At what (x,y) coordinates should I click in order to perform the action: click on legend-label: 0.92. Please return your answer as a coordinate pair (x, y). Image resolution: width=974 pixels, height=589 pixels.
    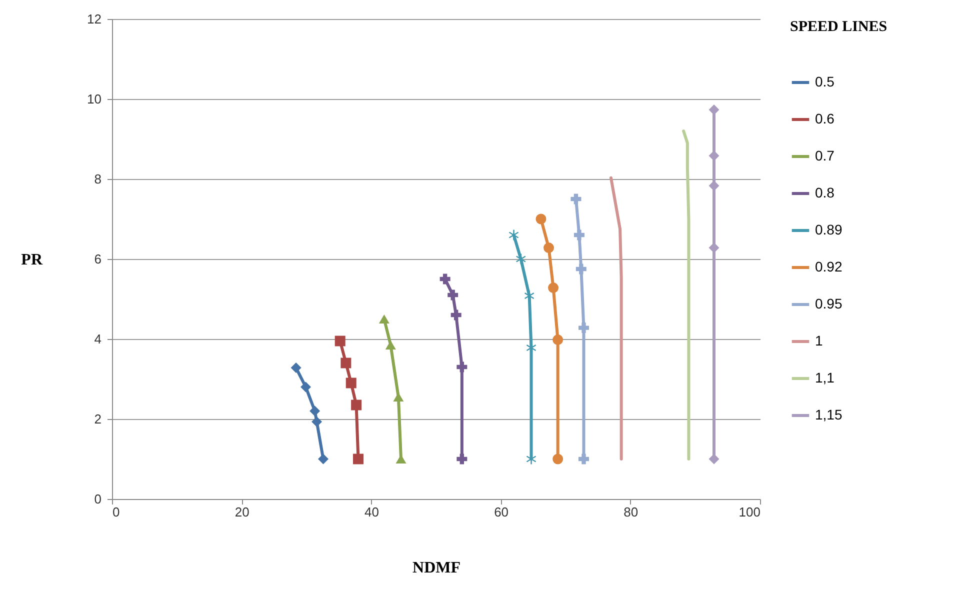
    Looking at the image, I should click on (828, 266).